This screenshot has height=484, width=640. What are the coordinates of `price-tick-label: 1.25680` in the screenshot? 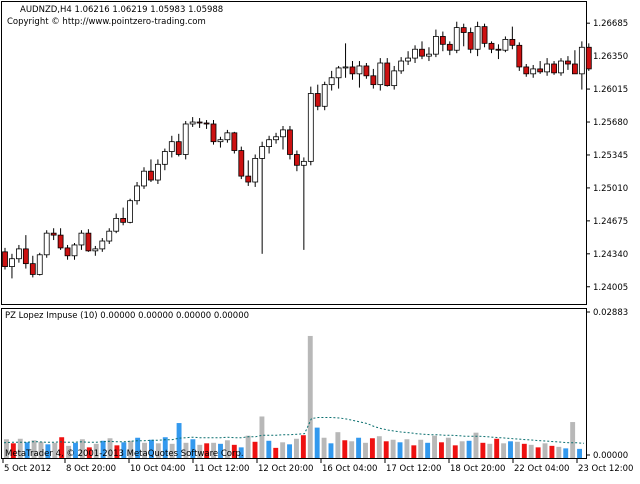 It's located at (610, 123).